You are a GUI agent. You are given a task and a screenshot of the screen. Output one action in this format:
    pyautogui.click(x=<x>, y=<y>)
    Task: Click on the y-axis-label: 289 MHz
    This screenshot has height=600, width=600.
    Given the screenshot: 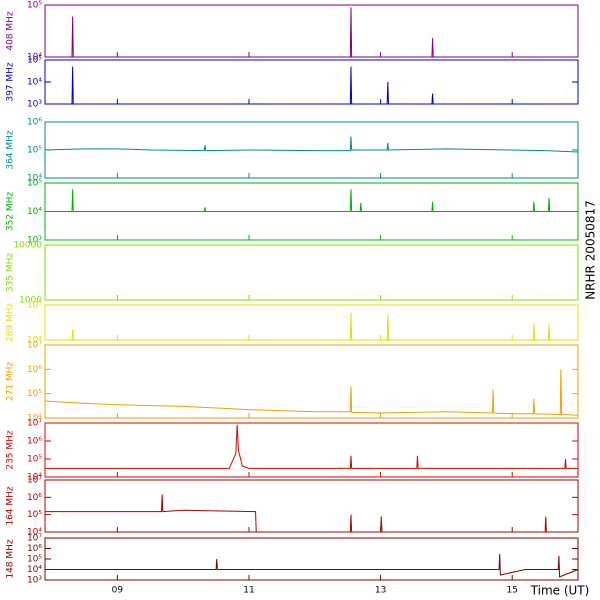 What is the action you would take?
    pyautogui.click(x=11, y=323)
    